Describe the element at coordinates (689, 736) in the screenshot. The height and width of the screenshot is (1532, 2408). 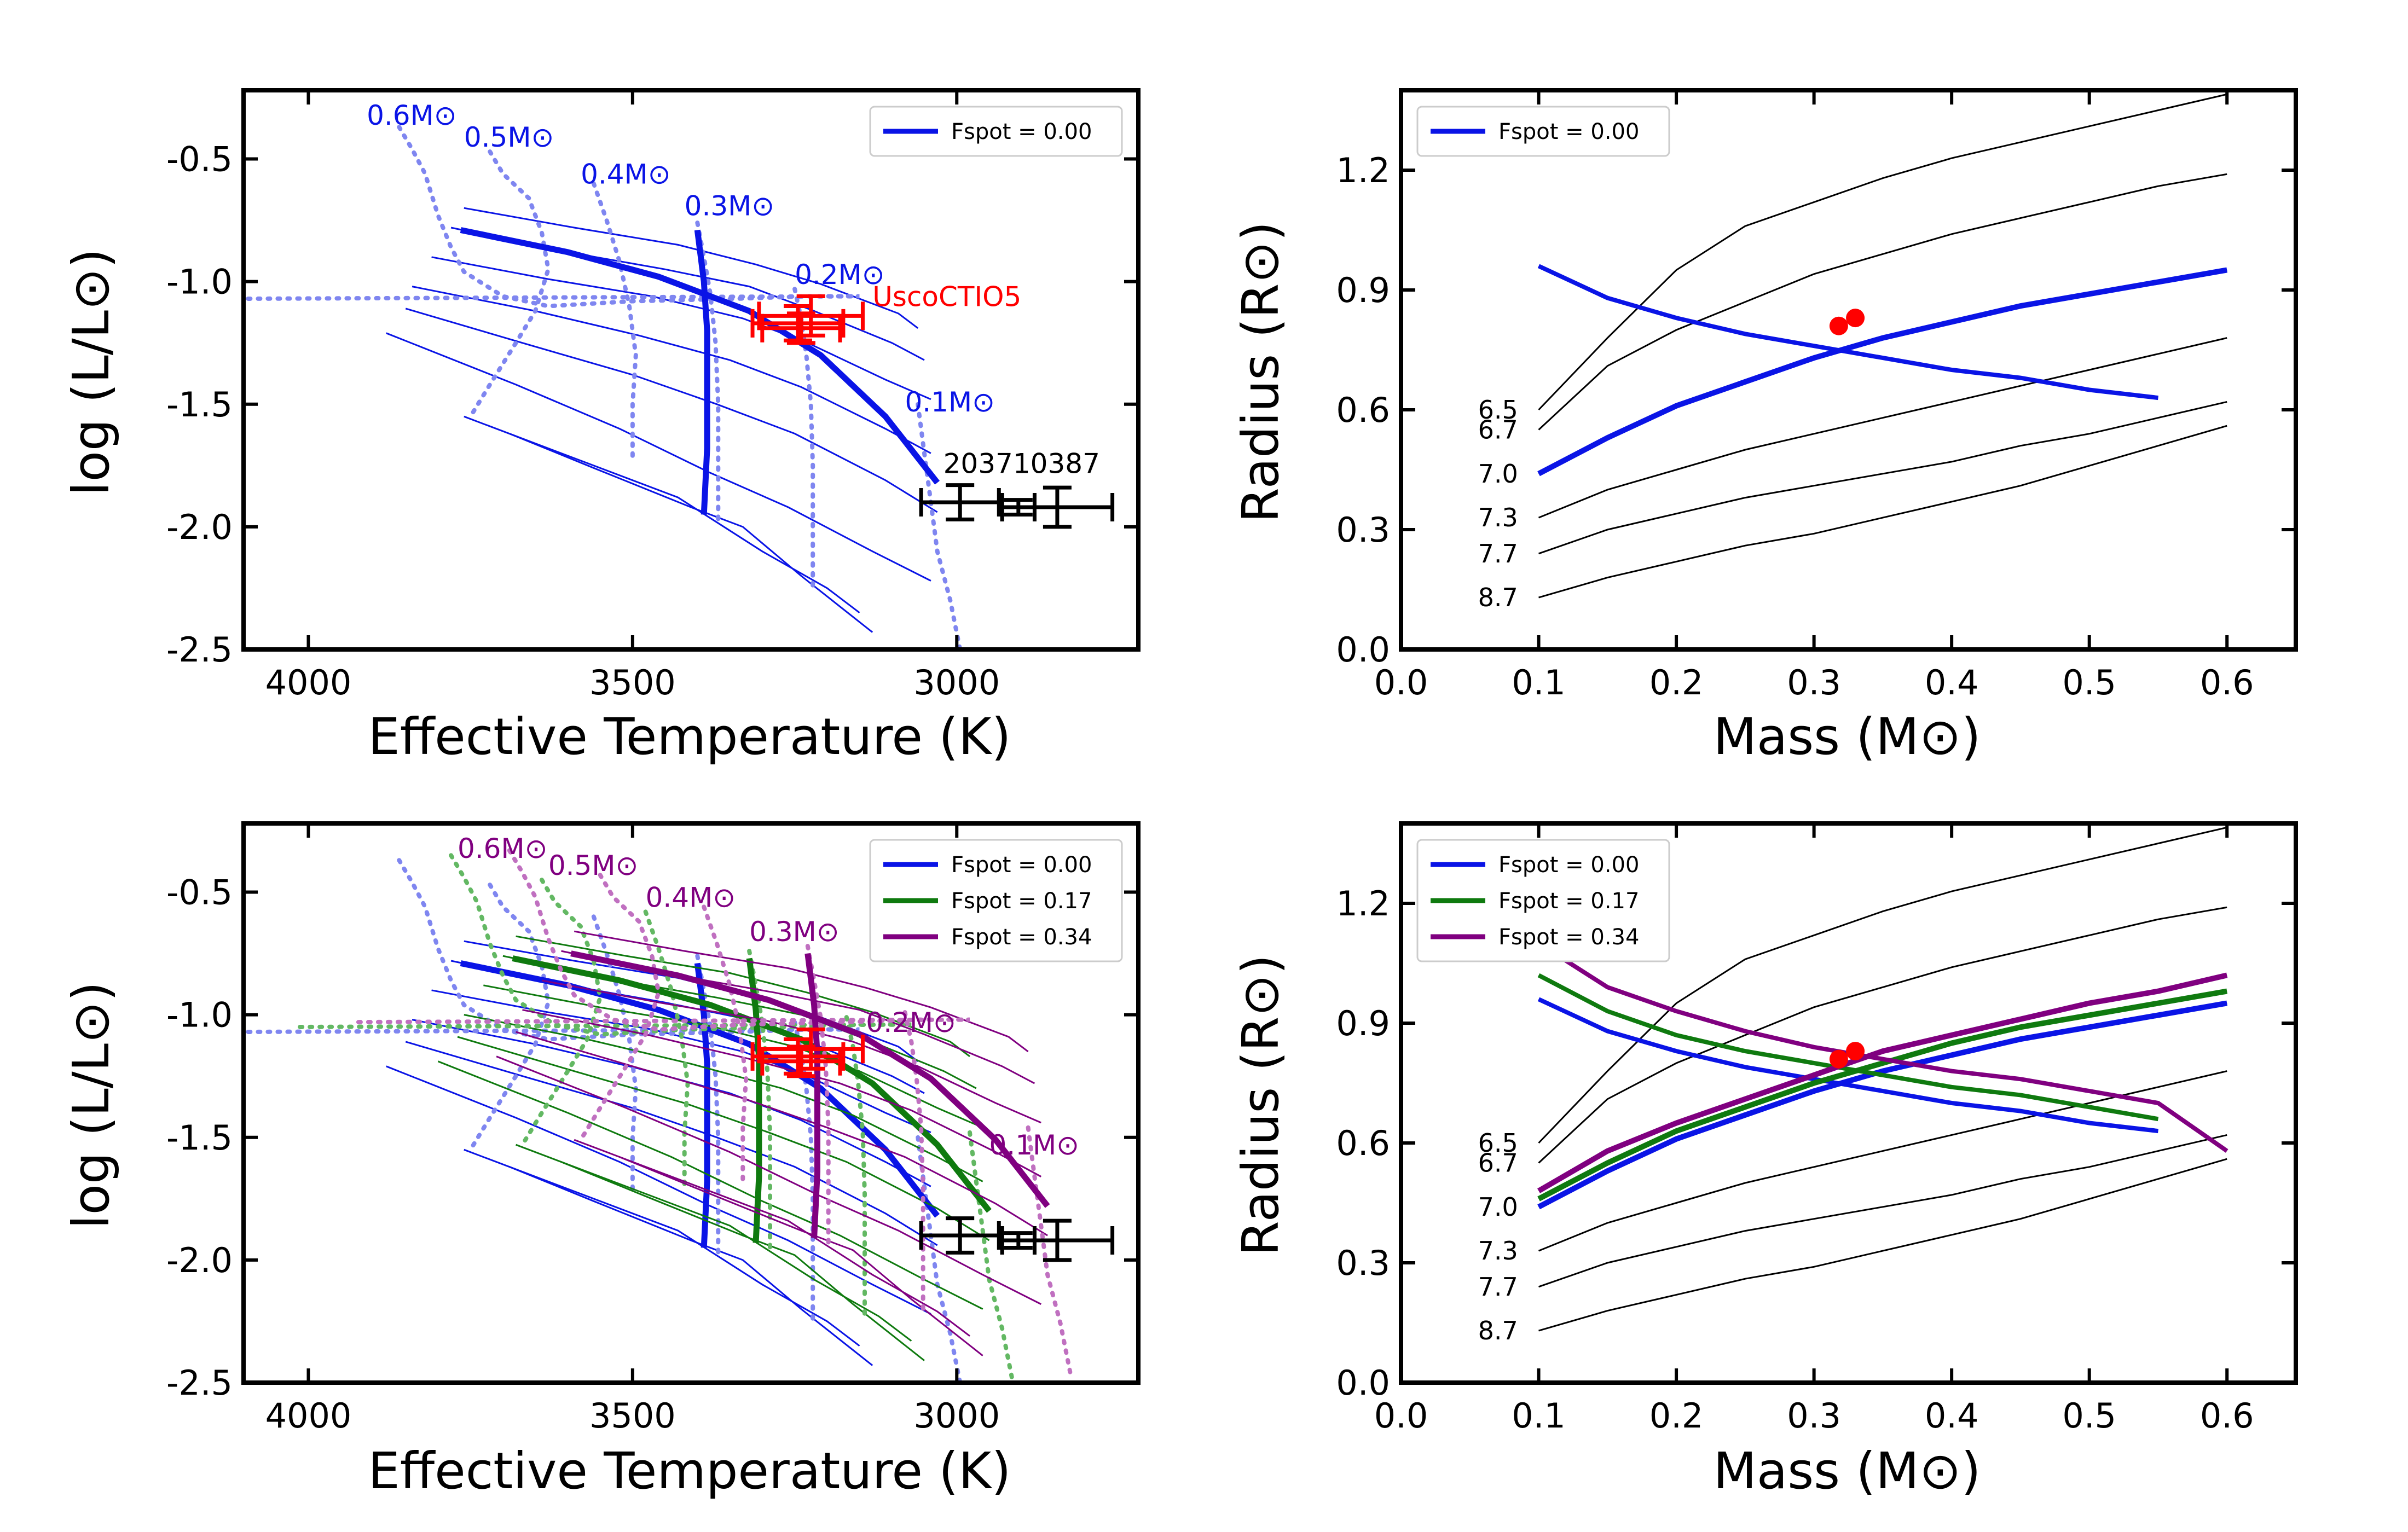
I see `x-axis-label: Effective Temperature (K)` at that location.